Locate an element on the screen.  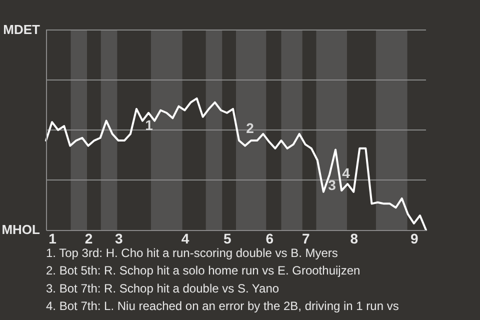
x-tick-label: 2 is located at coordinates (88, 238).